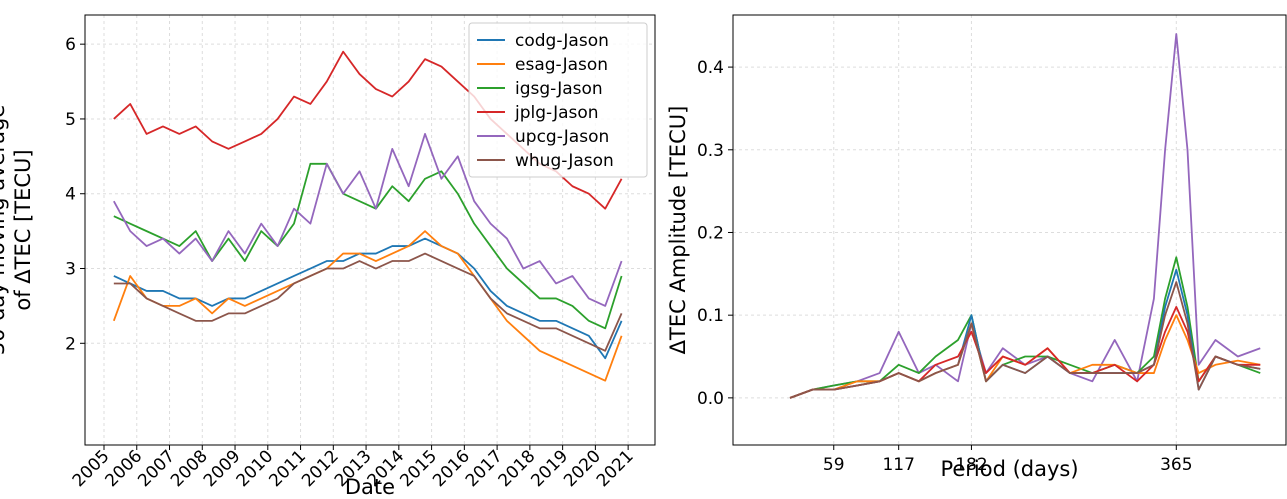 The width and height of the screenshot is (1287, 499). Describe the element at coordinates (615, 468) in the screenshot. I see `x-tick-label: 2021` at that location.